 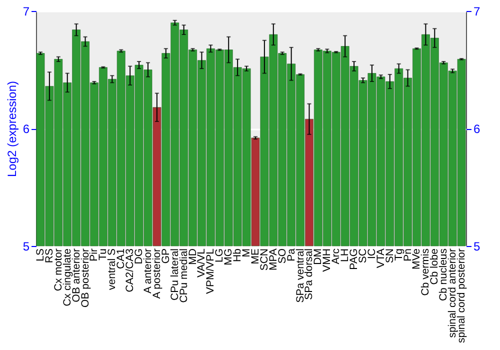 What do you see at coordinates (477, 11) in the screenshot?
I see `y2-tick-label: 7` at bounding box center [477, 11].